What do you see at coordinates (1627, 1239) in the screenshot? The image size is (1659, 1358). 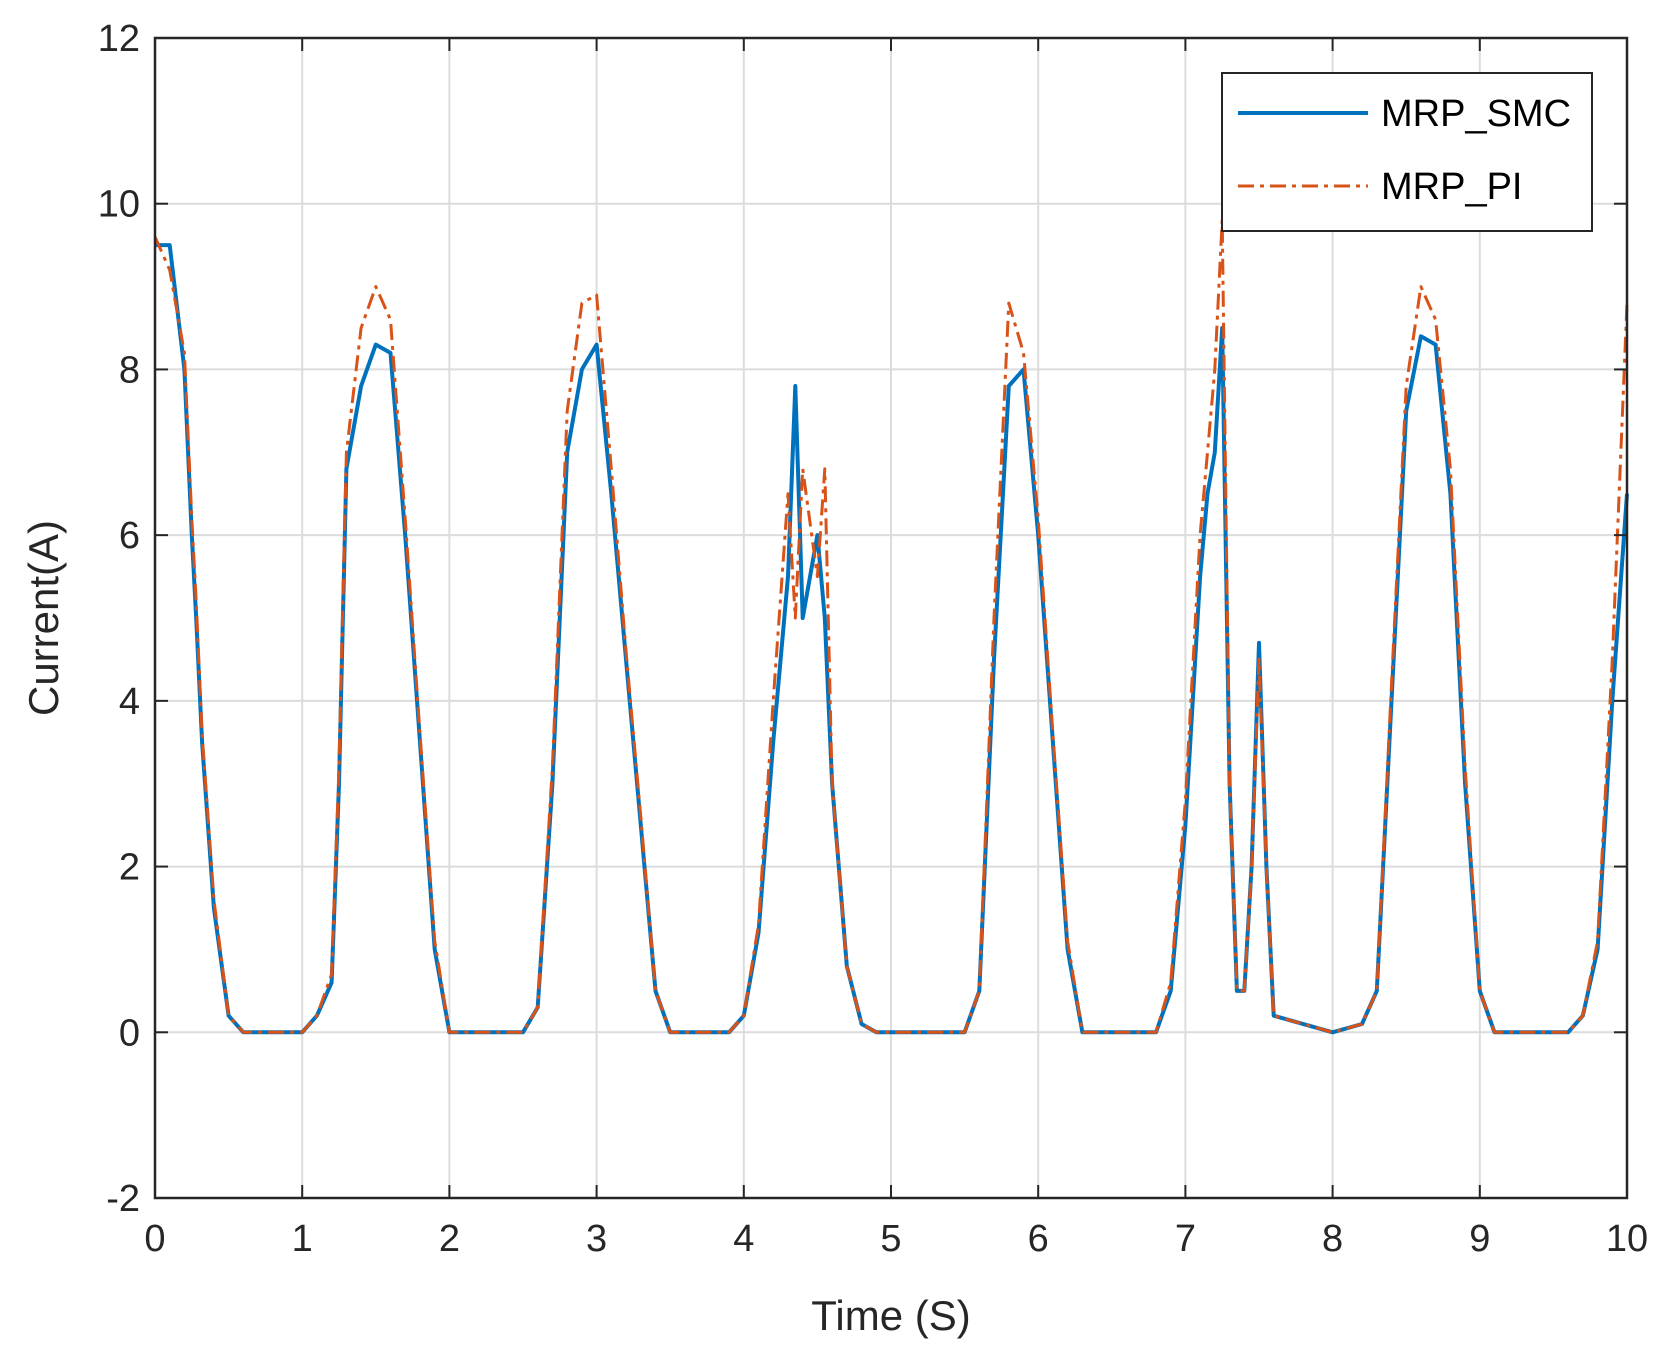 I see `x-tick-label: 10` at bounding box center [1627, 1239].